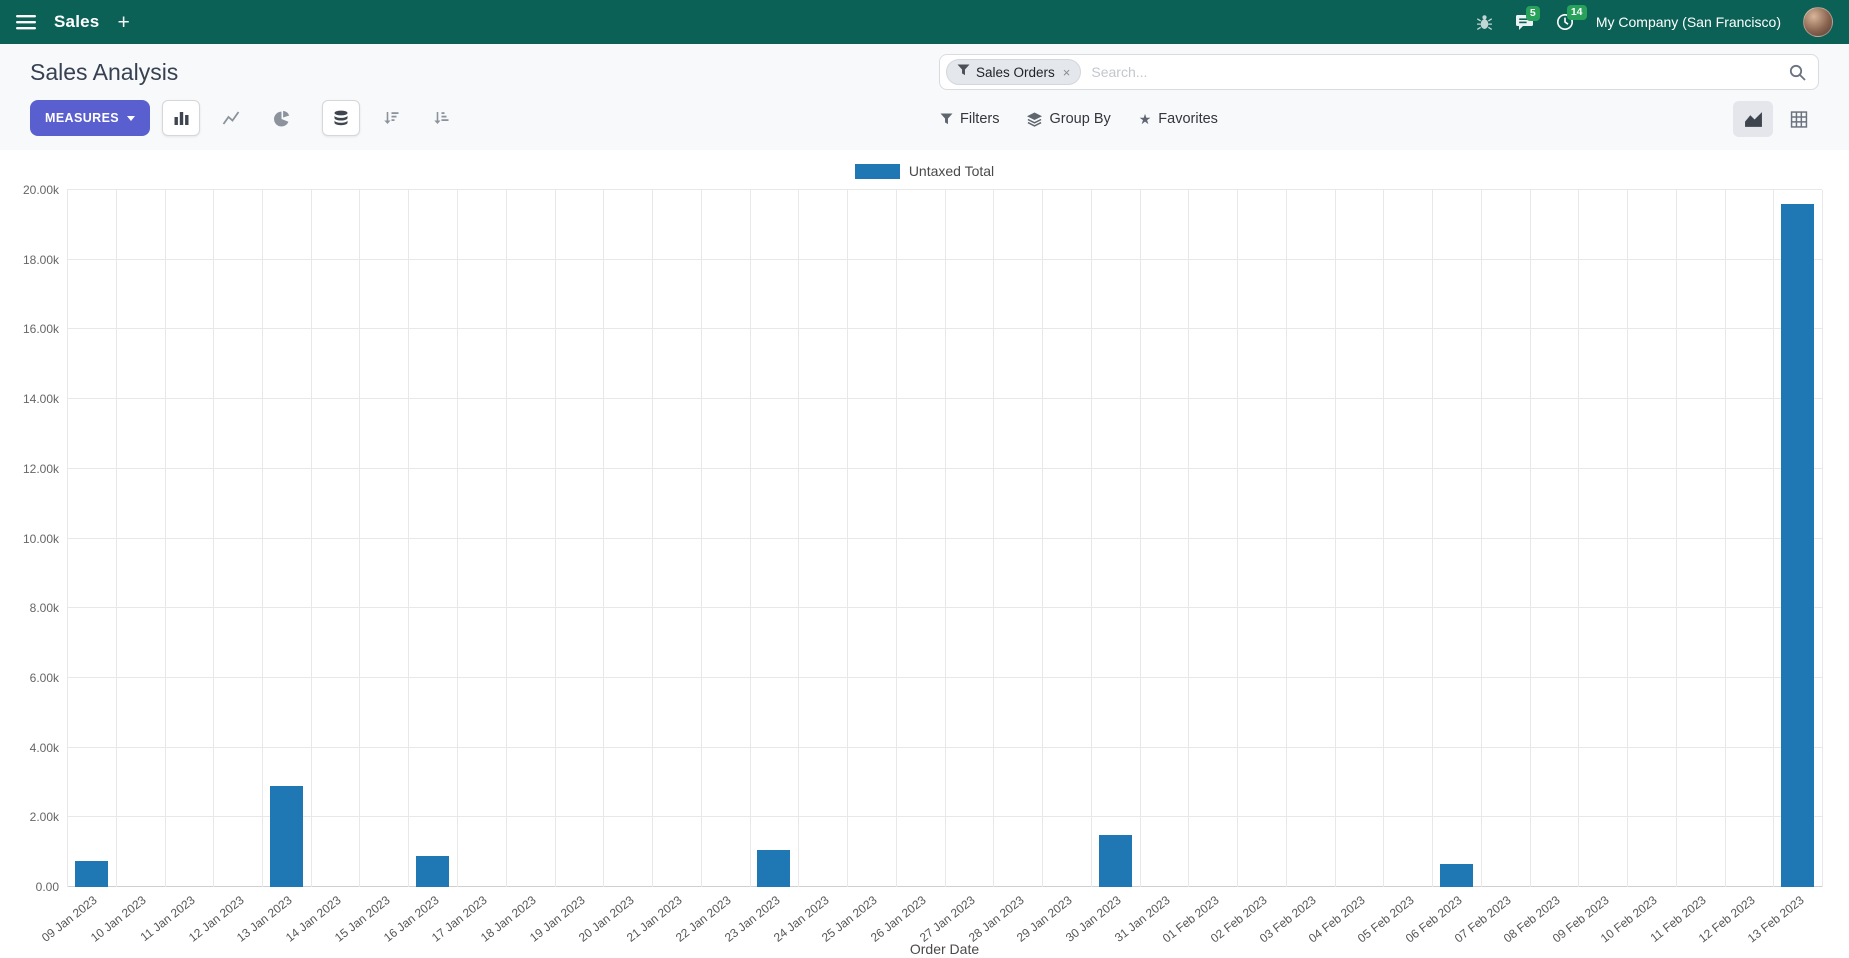  Describe the element at coordinates (1456, 875) in the screenshot. I see `bar-06-feb-2023` at that location.